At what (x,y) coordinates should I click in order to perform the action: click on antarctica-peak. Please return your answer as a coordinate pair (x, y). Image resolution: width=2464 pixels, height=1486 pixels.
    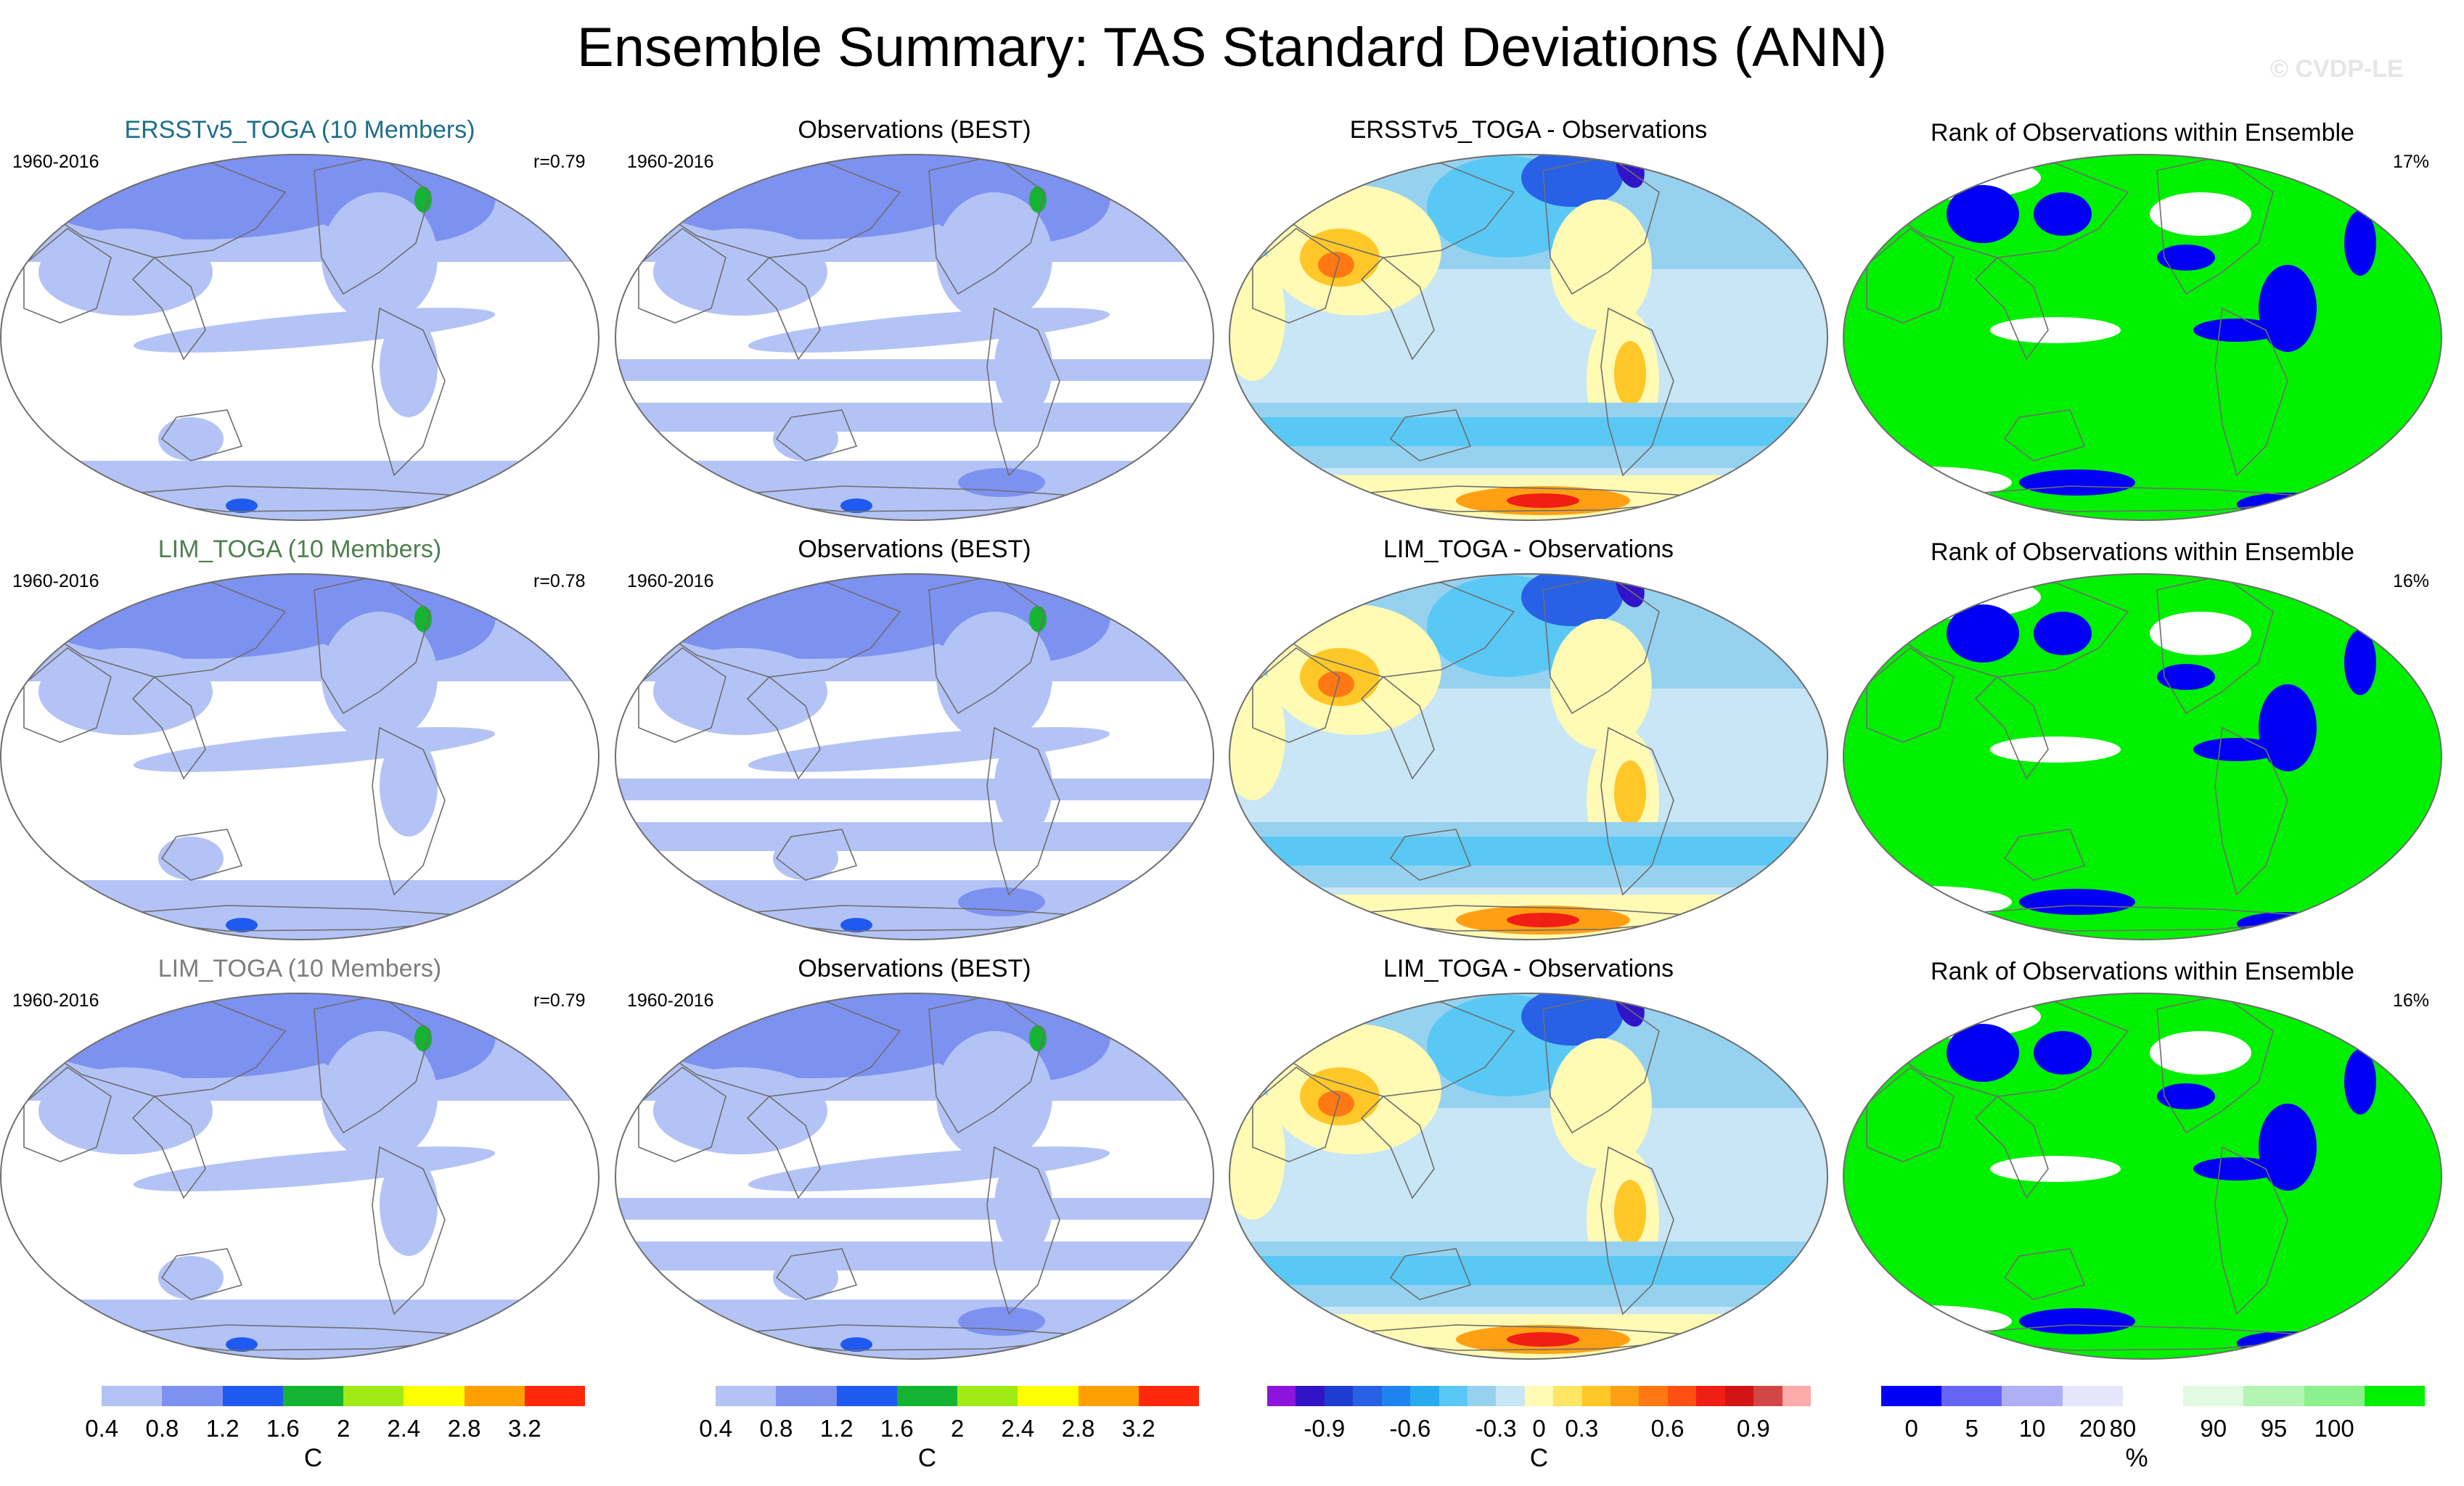
    Looking at the image, I should click on (1543, 1339).